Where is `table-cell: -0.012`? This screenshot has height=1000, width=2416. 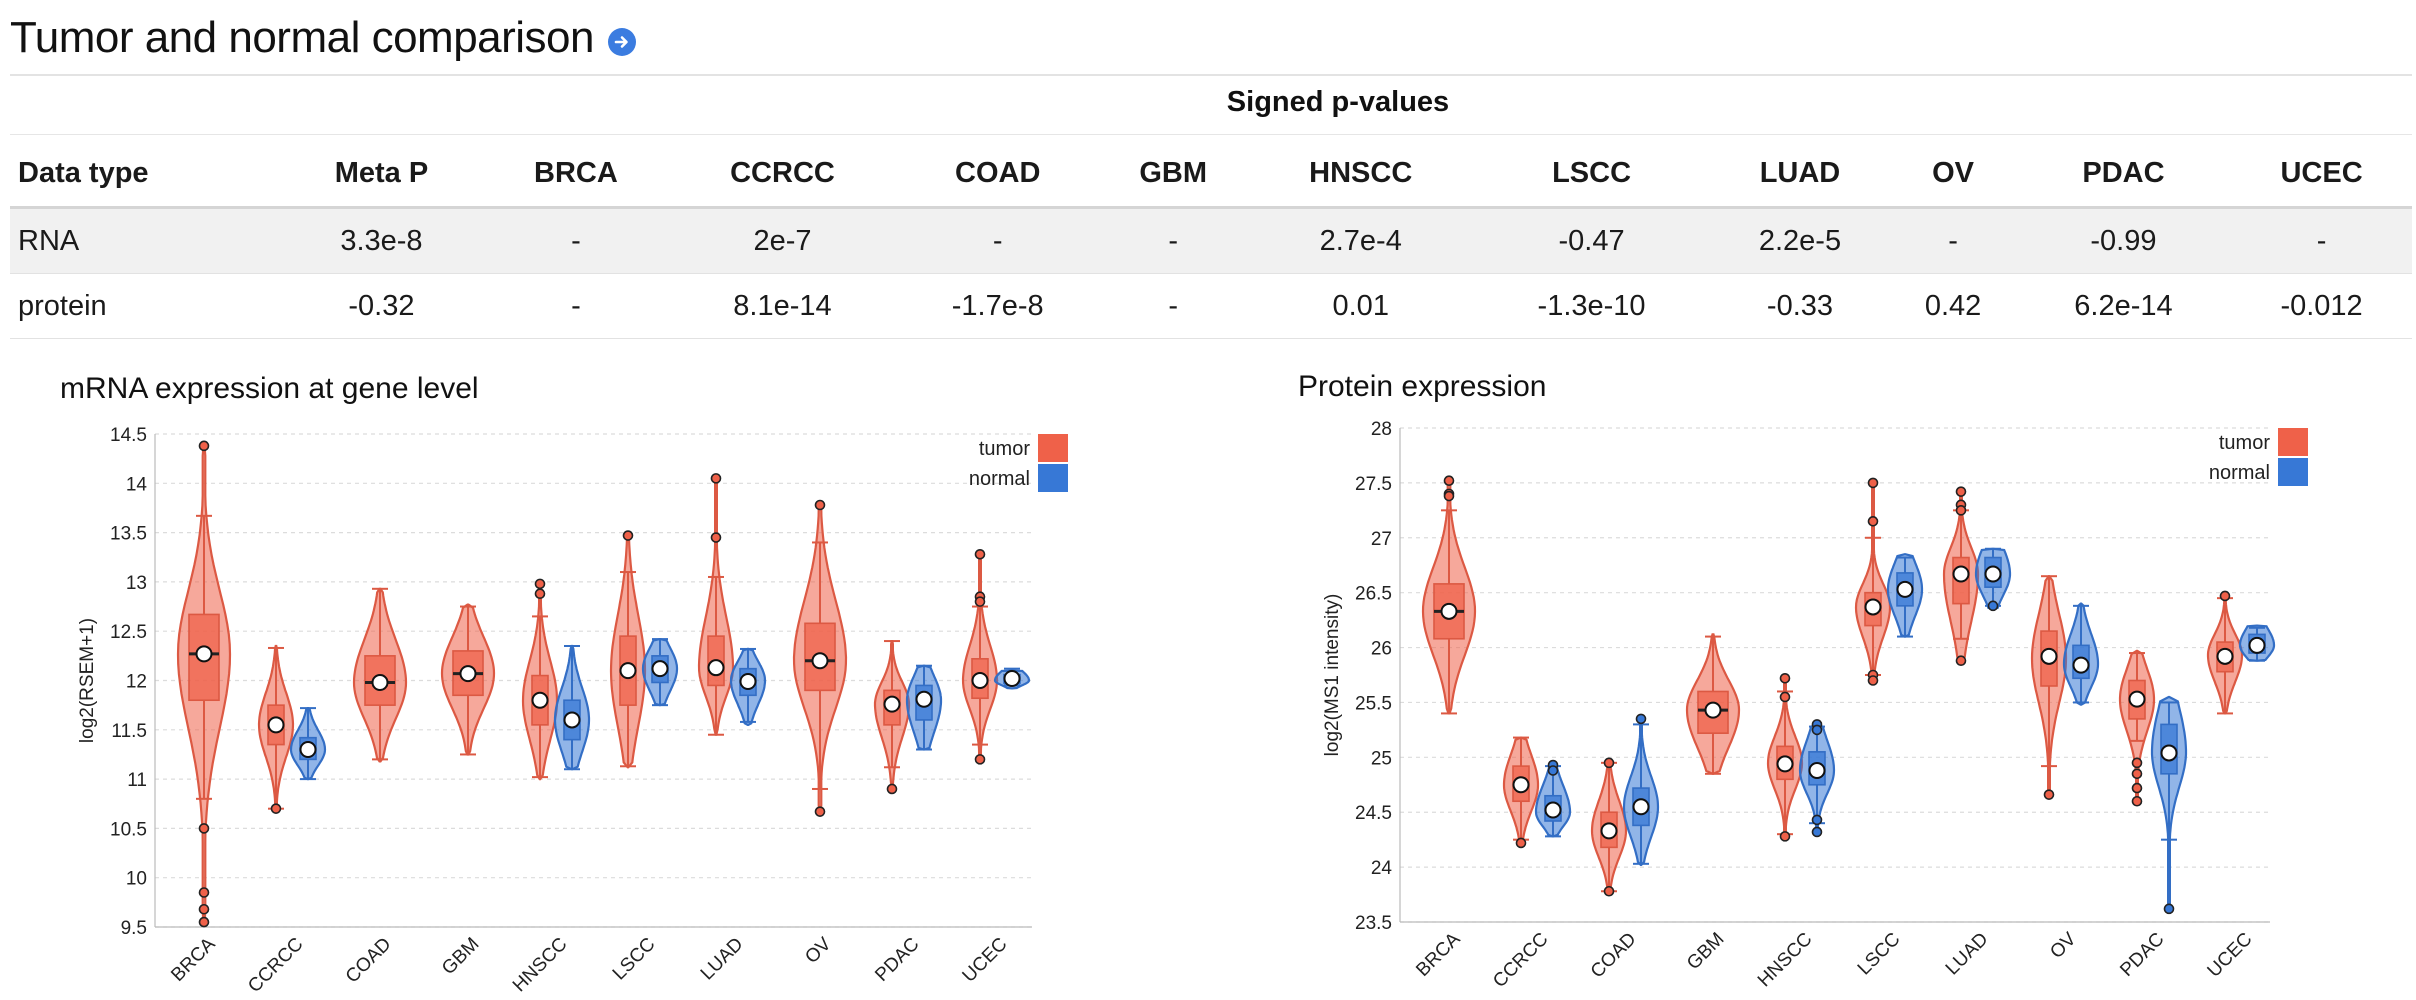 table-cell: -0.012 is located at coordinates (2321, 306).